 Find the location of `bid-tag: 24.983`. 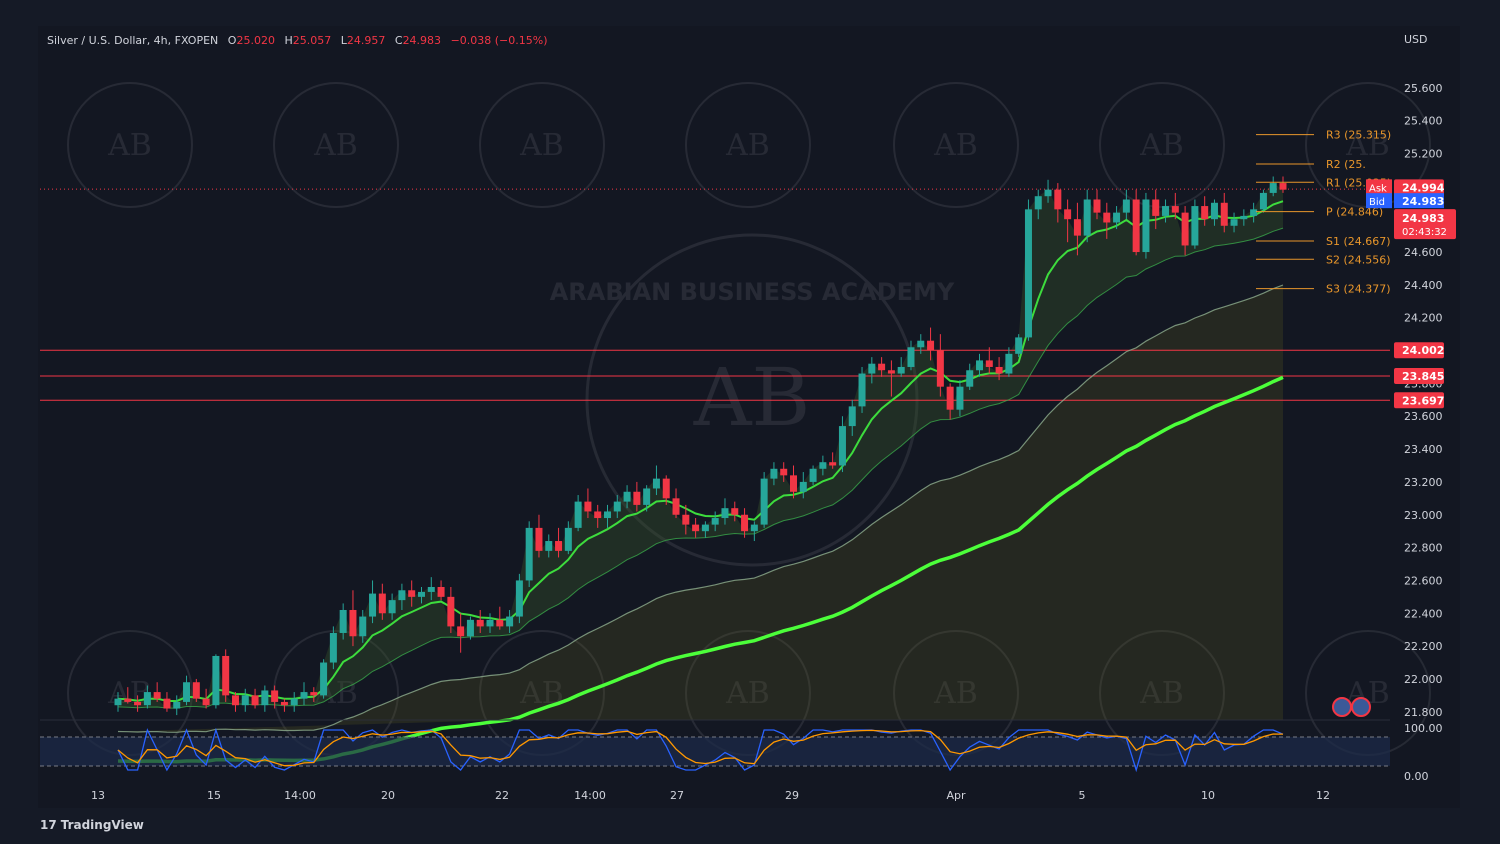

bid-tag: 24.983 is located at coordinates (1423, 201).